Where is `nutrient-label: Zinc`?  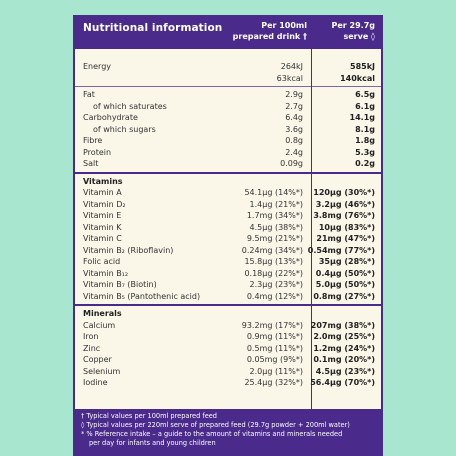
nutrient-label: Zinc is located at coordinates (92, 348).